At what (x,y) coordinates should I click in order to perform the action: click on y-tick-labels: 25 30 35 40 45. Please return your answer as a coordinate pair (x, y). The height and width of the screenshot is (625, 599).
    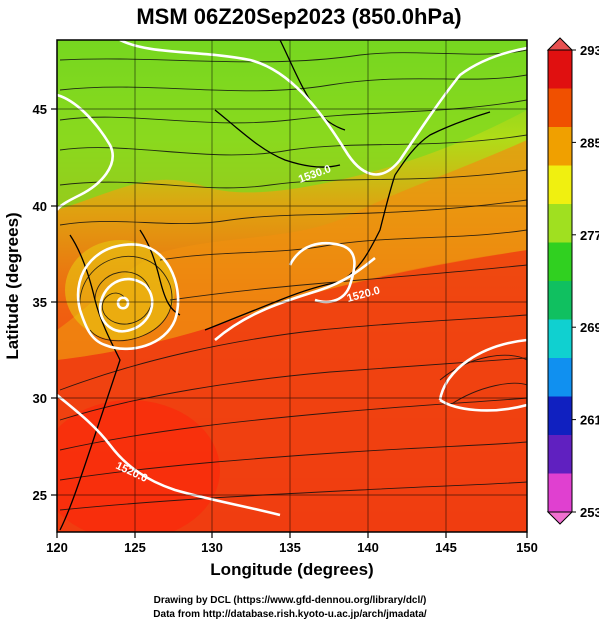
    Looking at the image, I should click on (40, 302).